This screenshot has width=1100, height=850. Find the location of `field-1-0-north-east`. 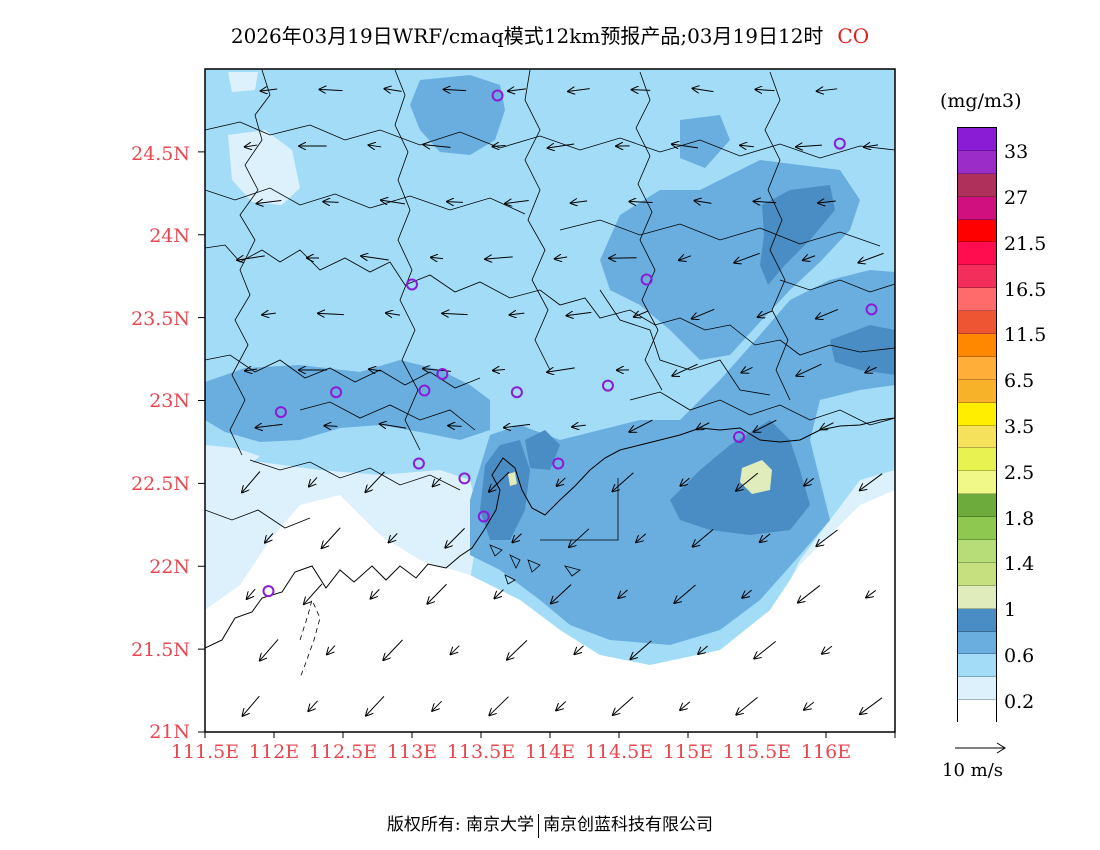

field-1-0-north-east is located at coordinates (797, 235).